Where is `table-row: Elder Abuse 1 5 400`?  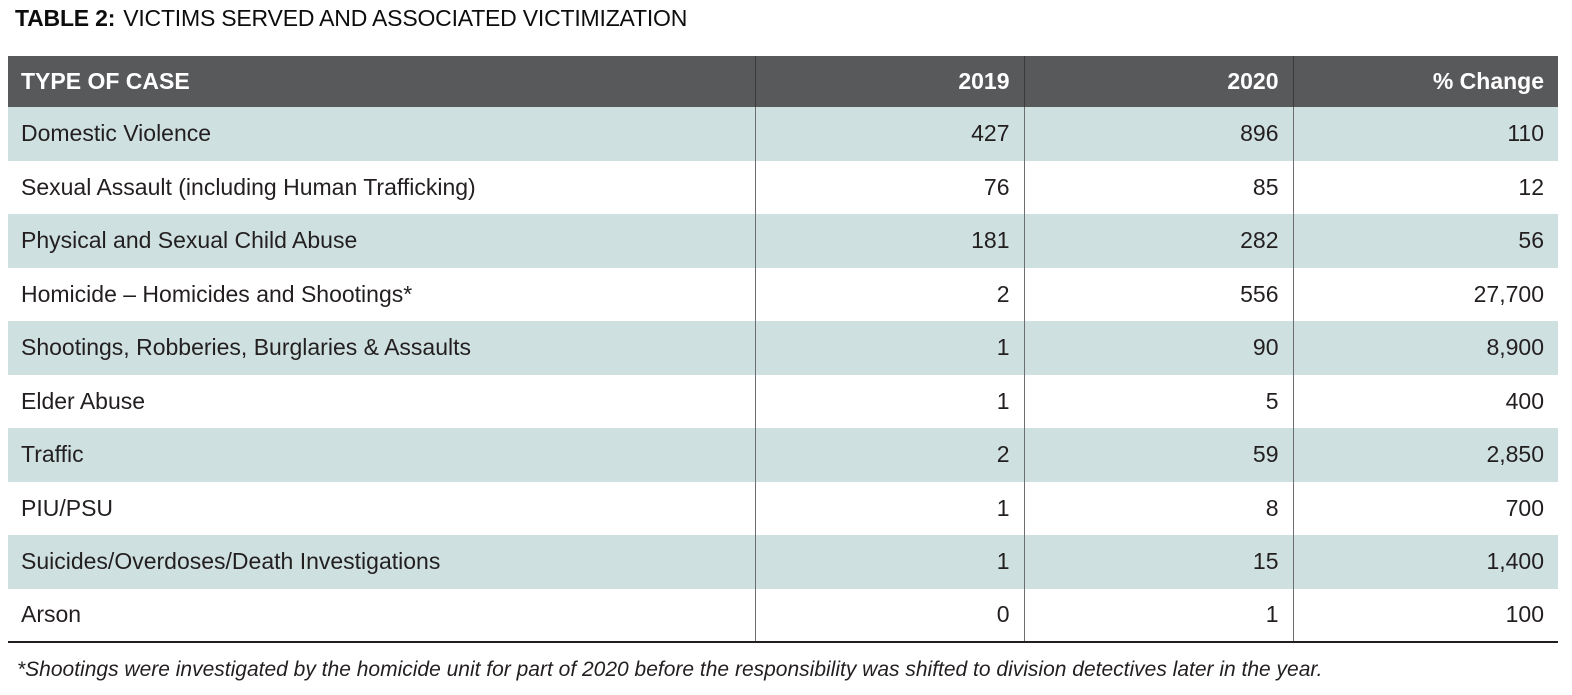 table-row: Elder Abuse 1 5 400 is located at coordinates (783, 401).